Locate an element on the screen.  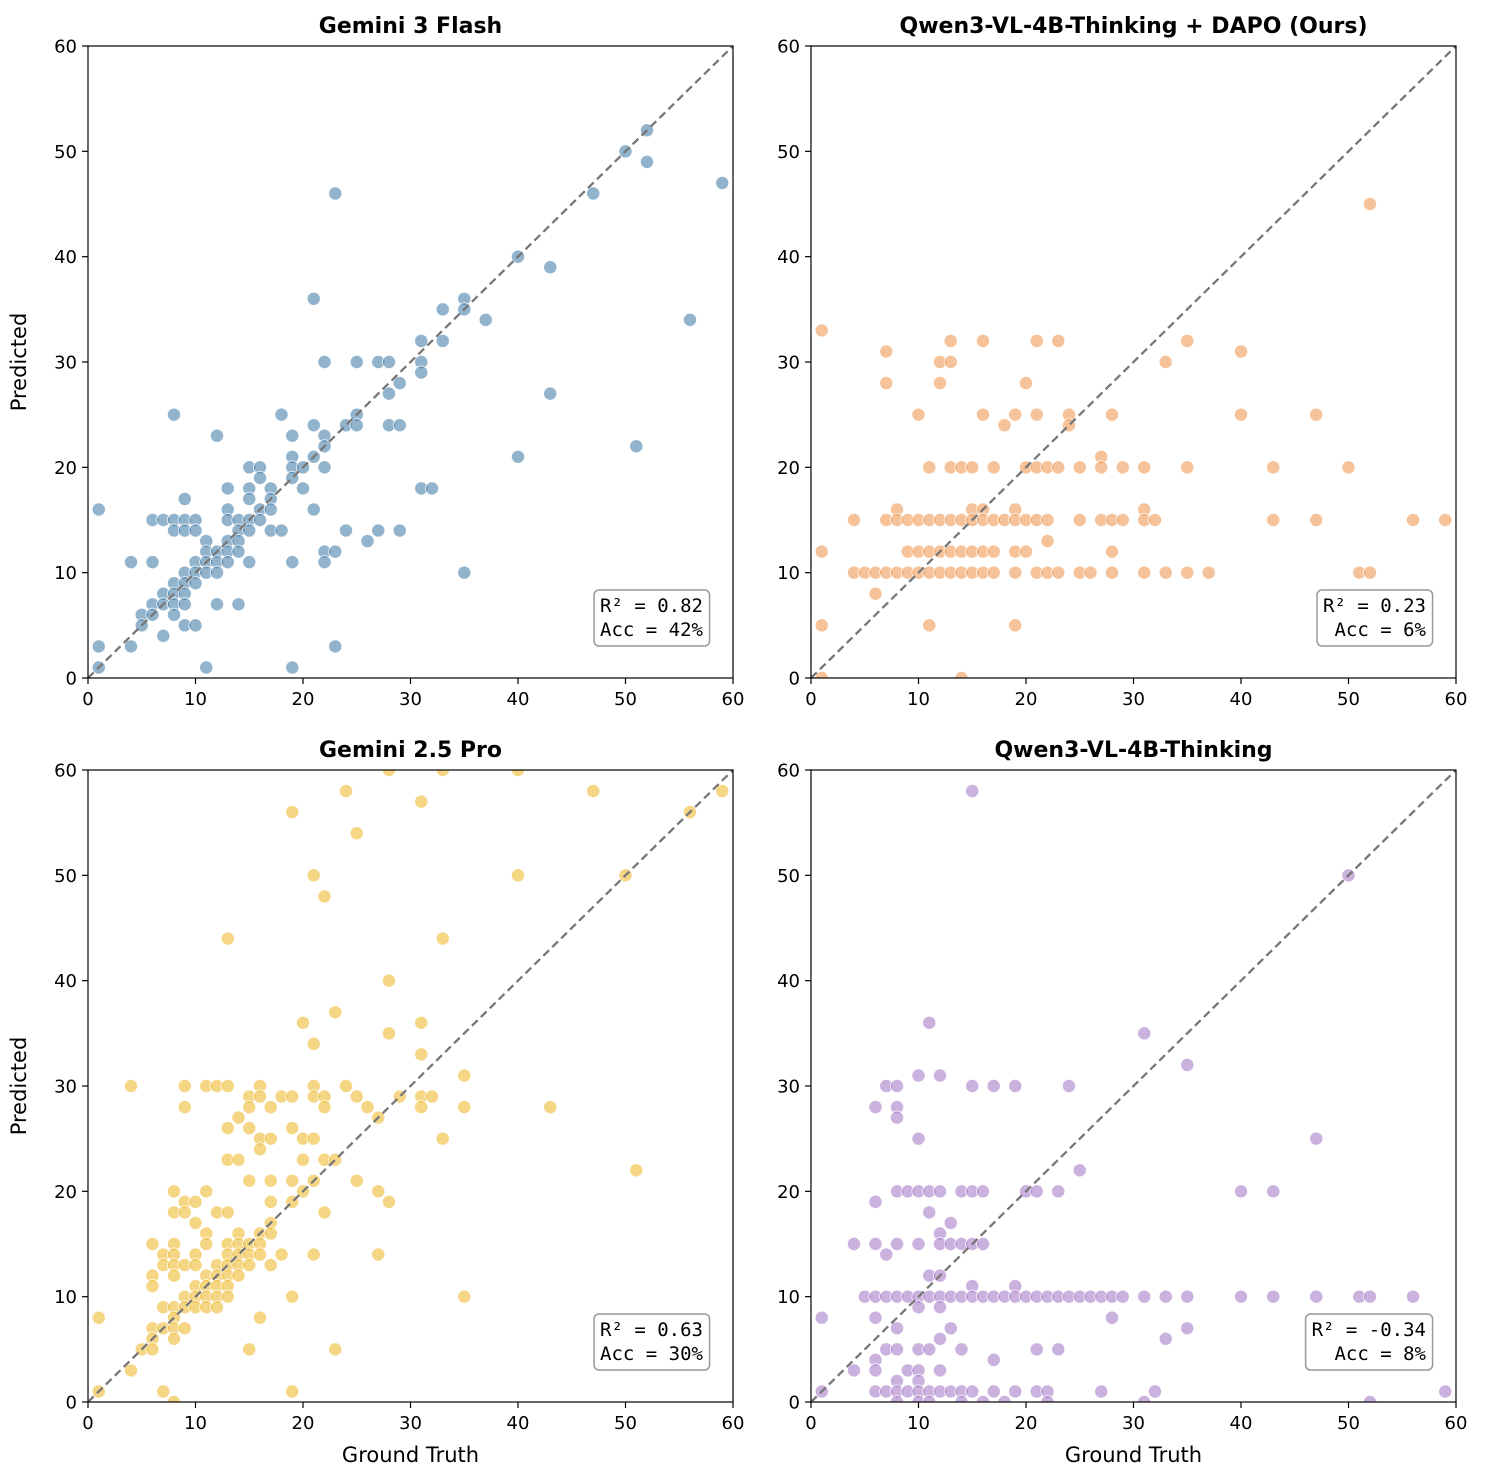
x-tick-label: 50 is located at coordinates (625, 1423).